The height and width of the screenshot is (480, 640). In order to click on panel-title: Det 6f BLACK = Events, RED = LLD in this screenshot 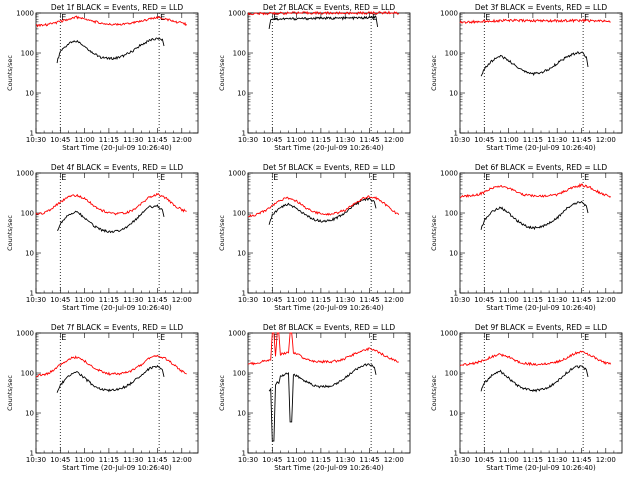, I will do `click(541, 167)`.